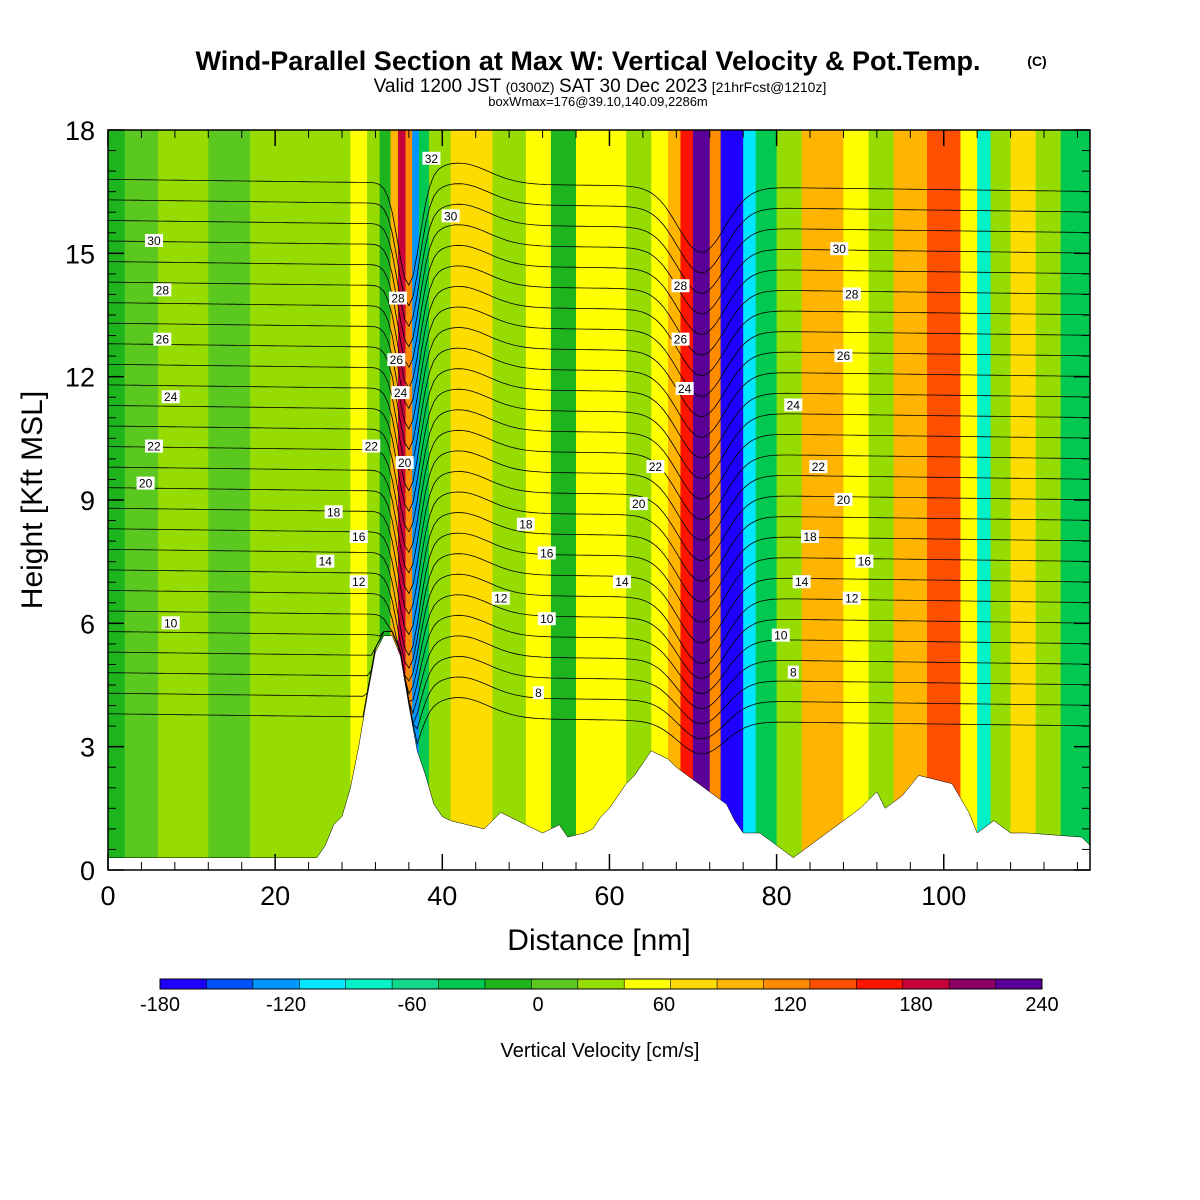  Describe the element at coordinates (769, 87) in the screenshot. I see `forecast-info: [21hrFcst@1210z]` at that location.